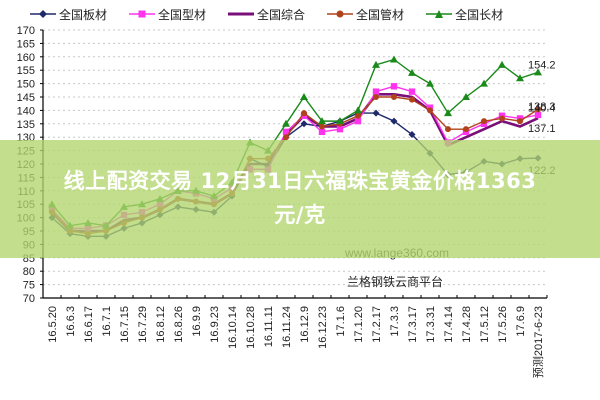 This screenshot has width=600, height=400. I want to click on svg-text: 16.7.1, so click(107, 321).